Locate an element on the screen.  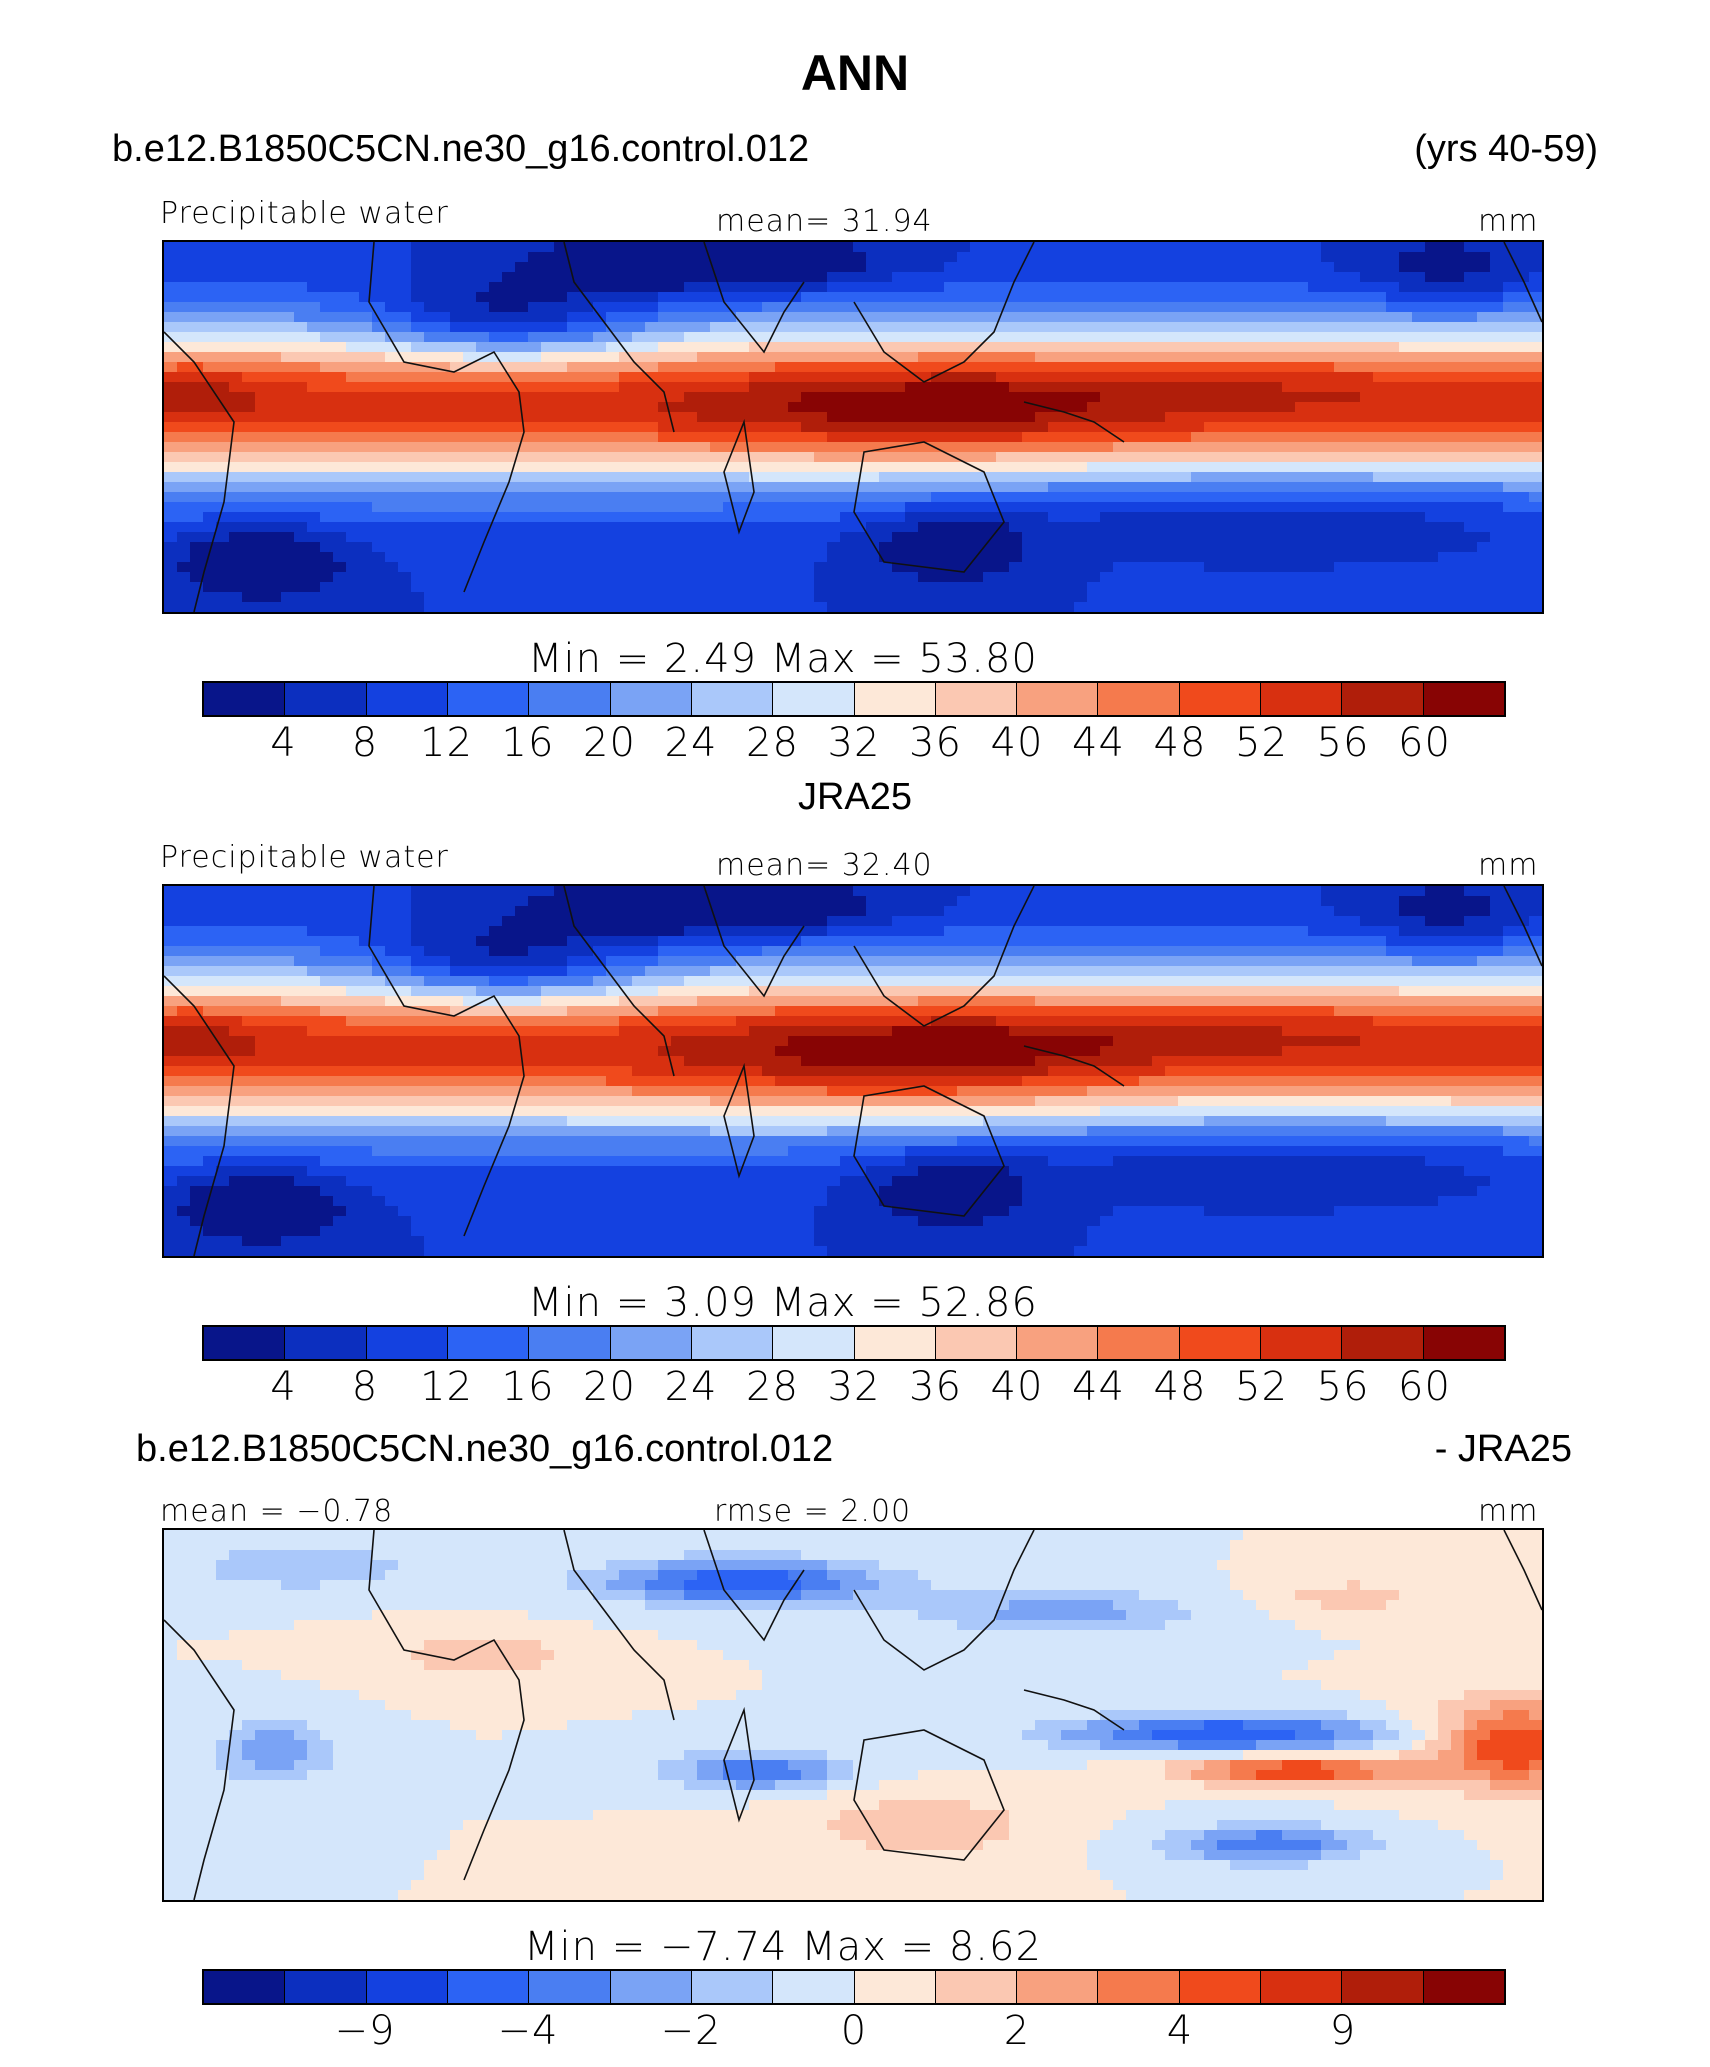
panel1-minmax-label: Min = 2.49 Max = 53.80 is located at coordinates (783, 659).